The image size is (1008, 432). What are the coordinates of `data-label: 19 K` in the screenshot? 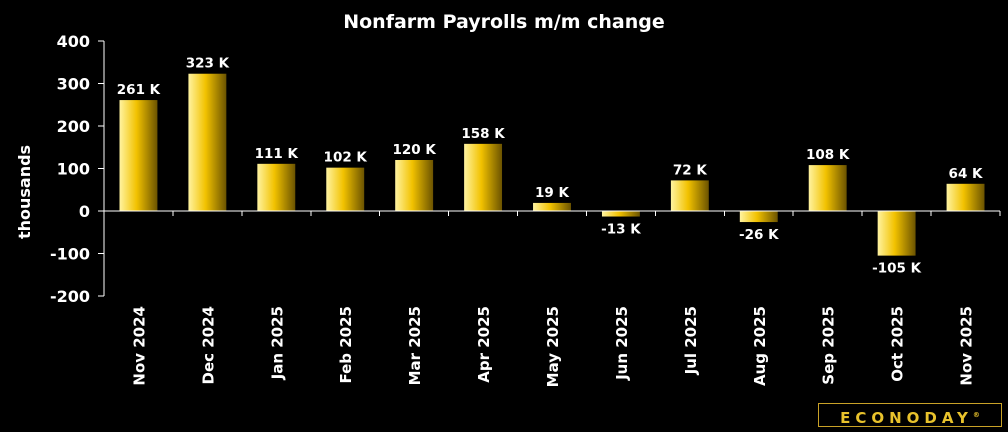 It's located at (552, 193).